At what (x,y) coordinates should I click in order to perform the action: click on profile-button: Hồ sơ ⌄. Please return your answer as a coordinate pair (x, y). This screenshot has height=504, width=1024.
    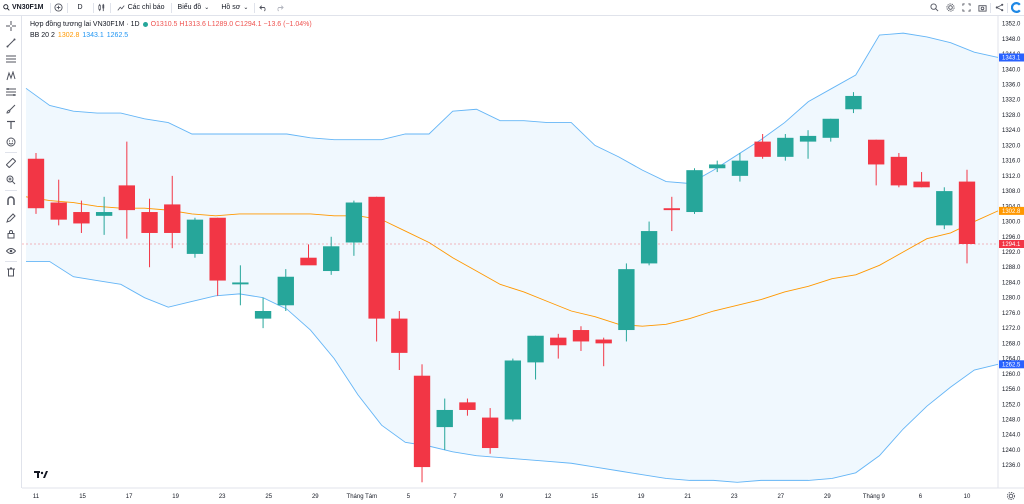
    Looking at the image, I should click on (234, 8).